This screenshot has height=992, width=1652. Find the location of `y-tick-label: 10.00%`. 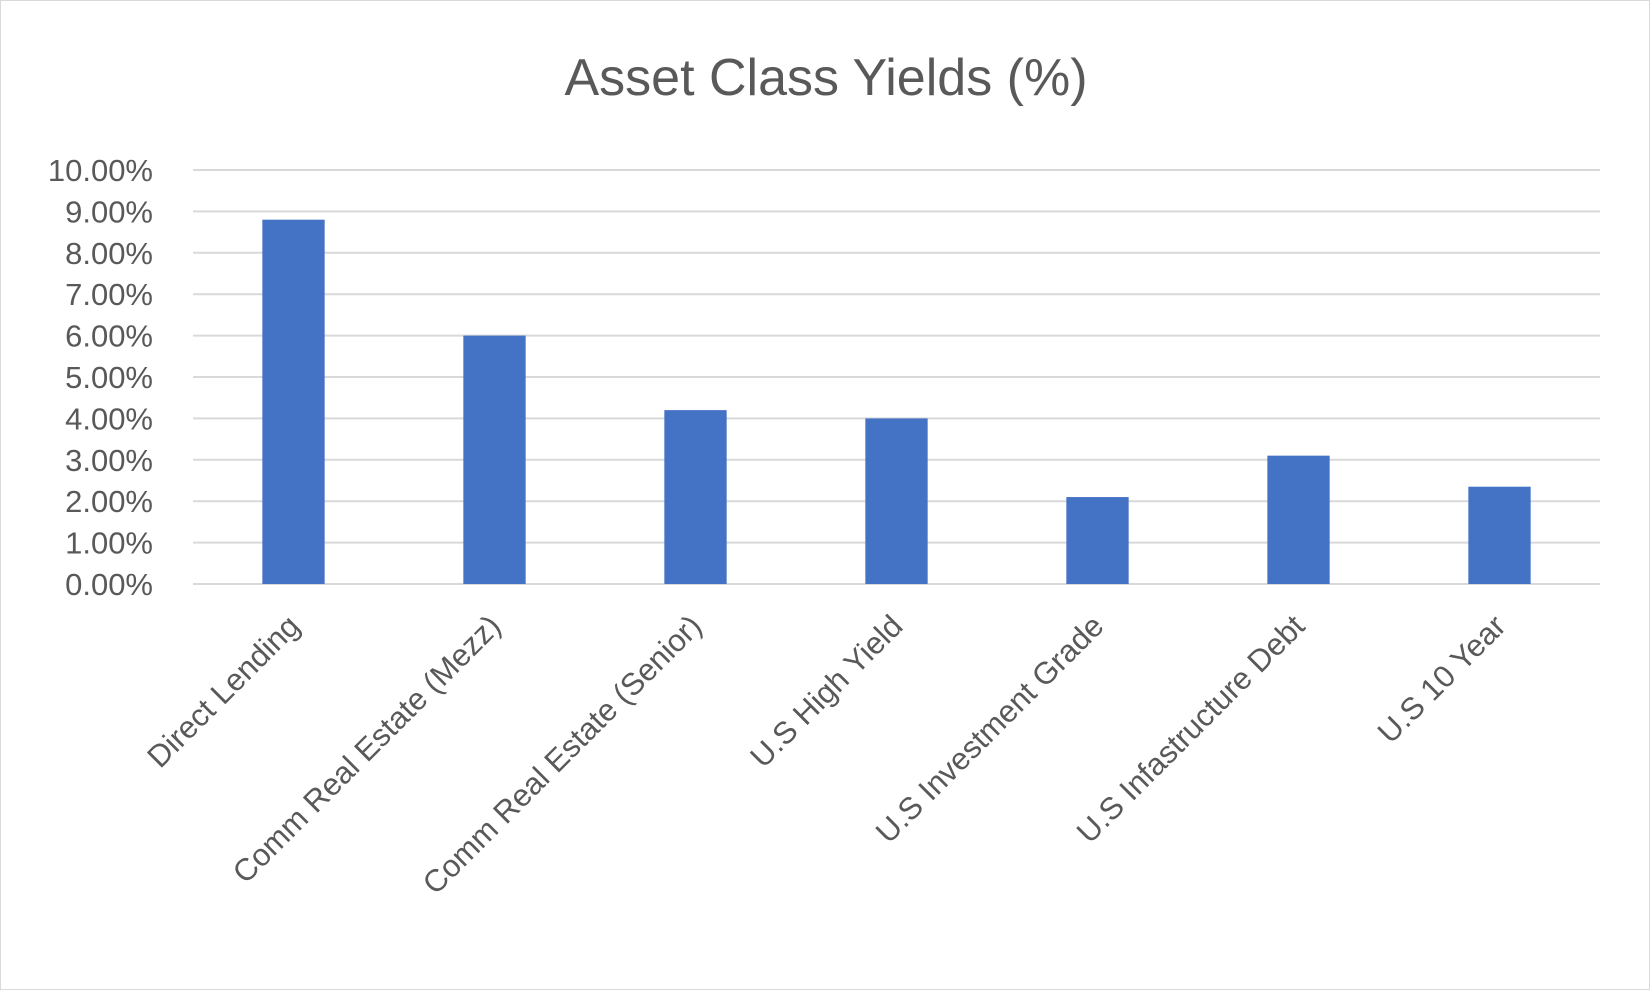

y-tick-label: 10.00% is located at coordinates (100, 170).